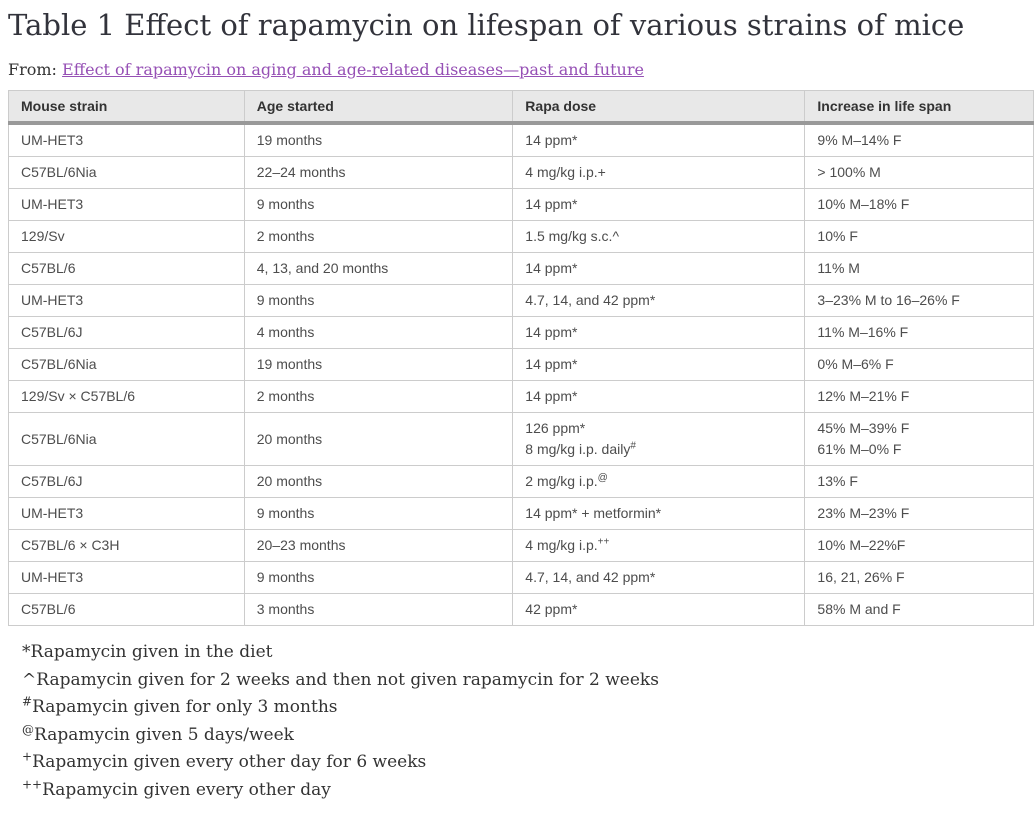 The image size is (1034, 814). Describe the element at coordinates (659, 300) in the screenshot. I see `cell-rapa-dose: 4.7, 14, and 42 ppm*` at that location.